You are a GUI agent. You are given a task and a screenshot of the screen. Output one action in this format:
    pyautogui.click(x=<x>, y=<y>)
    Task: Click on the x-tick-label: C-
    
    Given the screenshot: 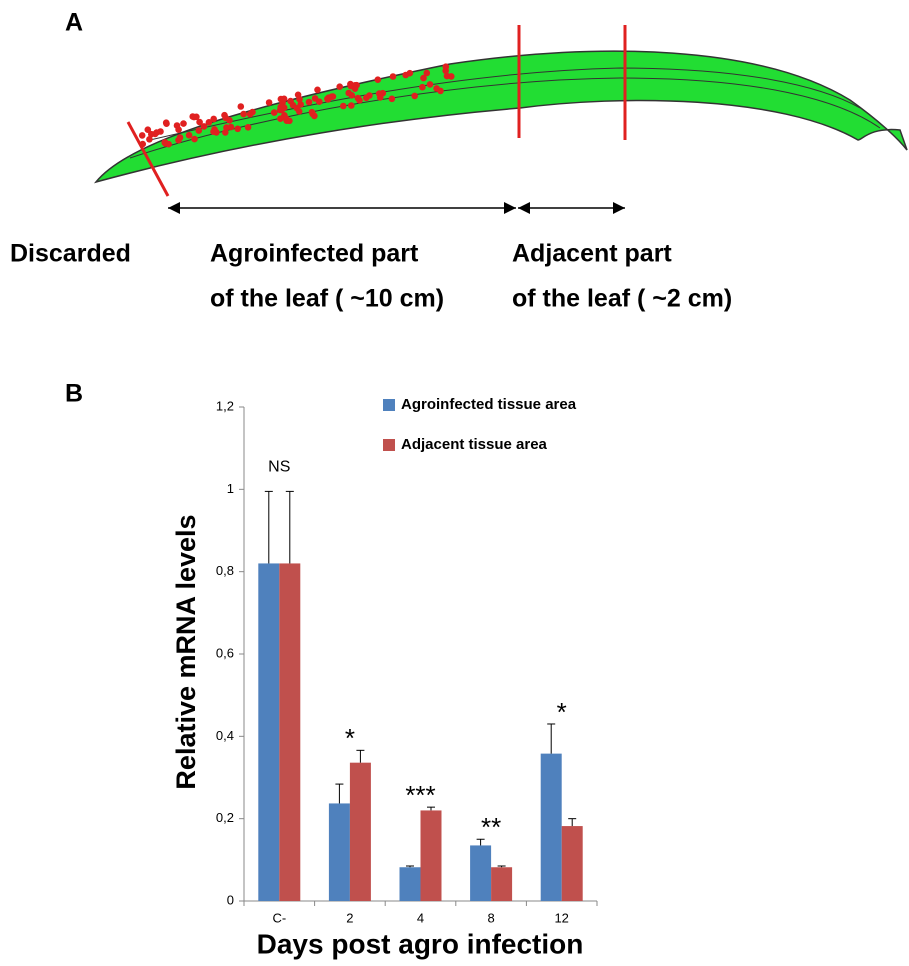 What is the action you would take?
    pyautogui.click(x=279, y=917)
    